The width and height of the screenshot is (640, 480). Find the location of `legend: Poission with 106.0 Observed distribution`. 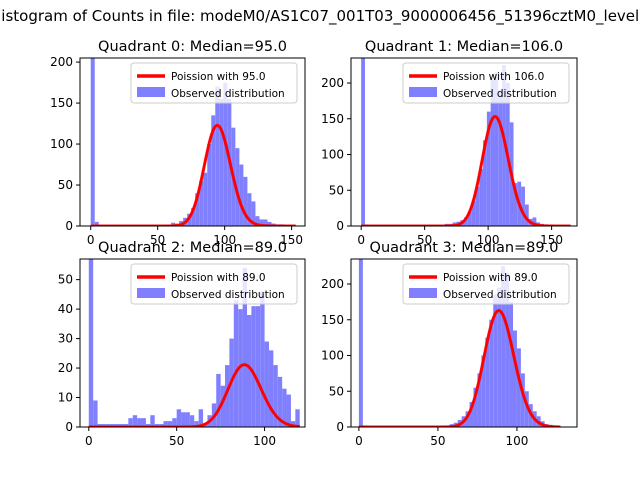

legend: Poission with 106.0 Observed distribution is located at coordinates (486, 83).